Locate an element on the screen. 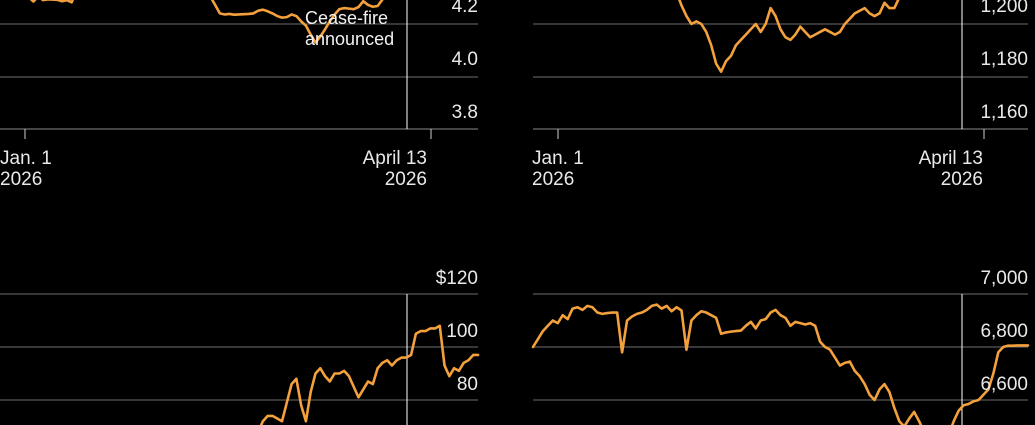  y-tick-bottom-right-2: 6,600 is located at coordinates (1004, 384).